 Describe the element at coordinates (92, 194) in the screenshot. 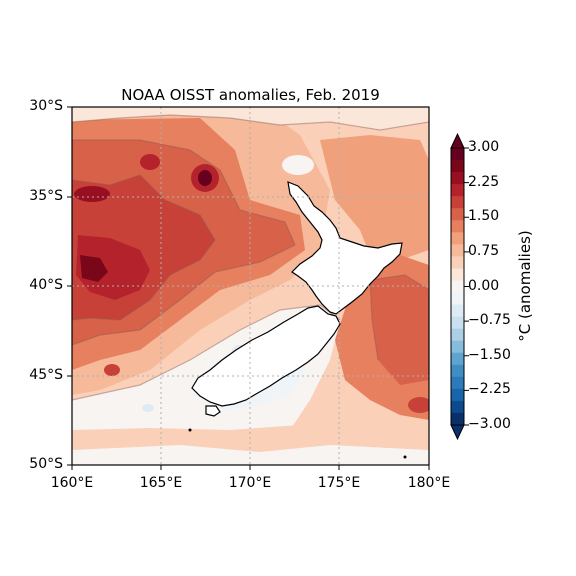

I see `anomaly-spot-west` at that location.